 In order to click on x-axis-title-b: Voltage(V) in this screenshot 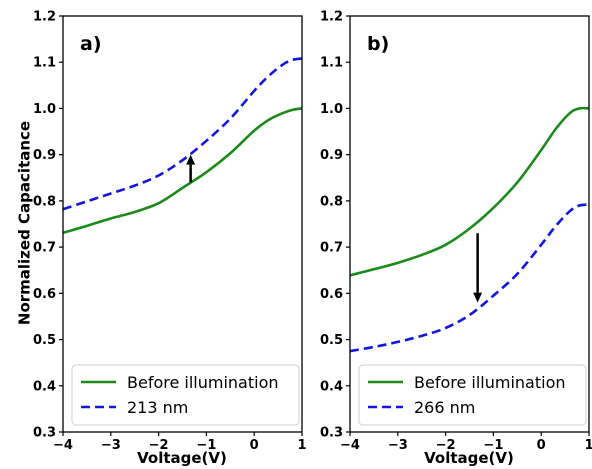, I will do `click(469, 458)`.